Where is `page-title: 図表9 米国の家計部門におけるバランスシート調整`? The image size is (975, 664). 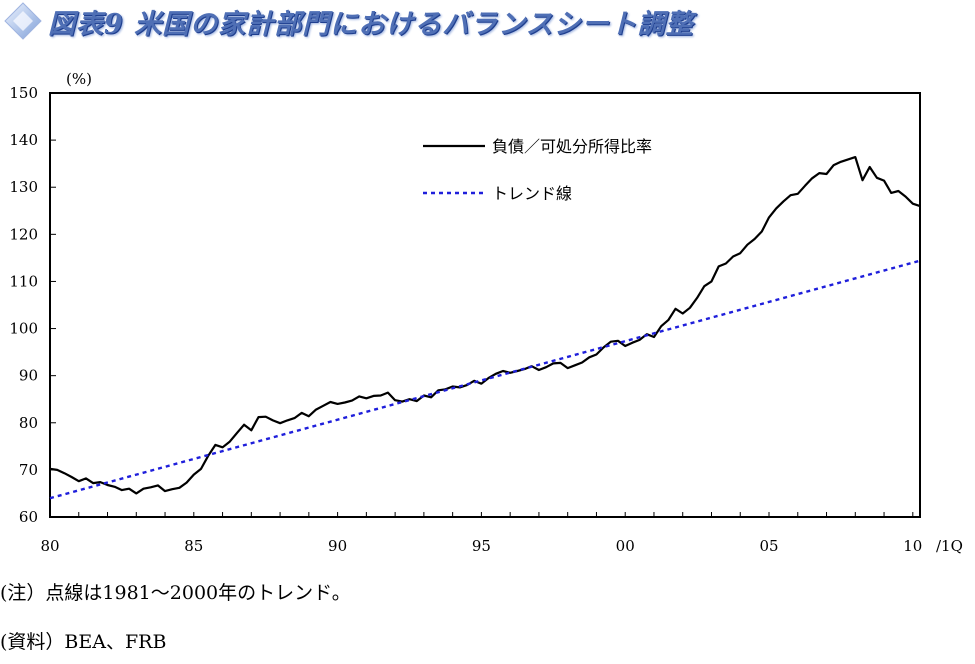
page-title: 図表9 米国の家計部門におけるバランスシート調整 is located at coordinates (371, 24).